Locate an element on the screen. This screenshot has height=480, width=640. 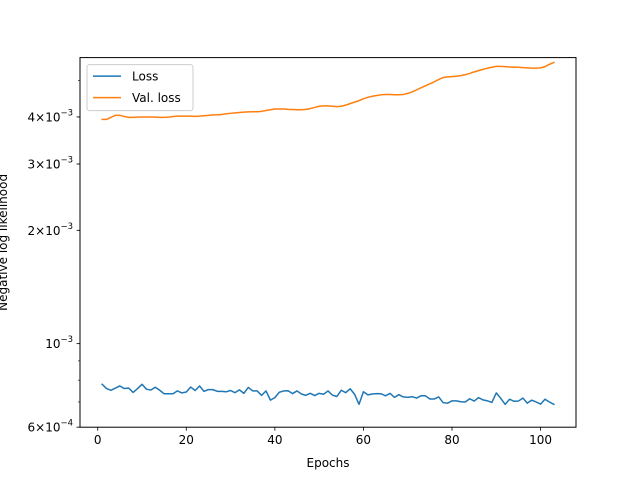
y-tick-label: 3×10⁻³ is located at coordinates (51, 163).